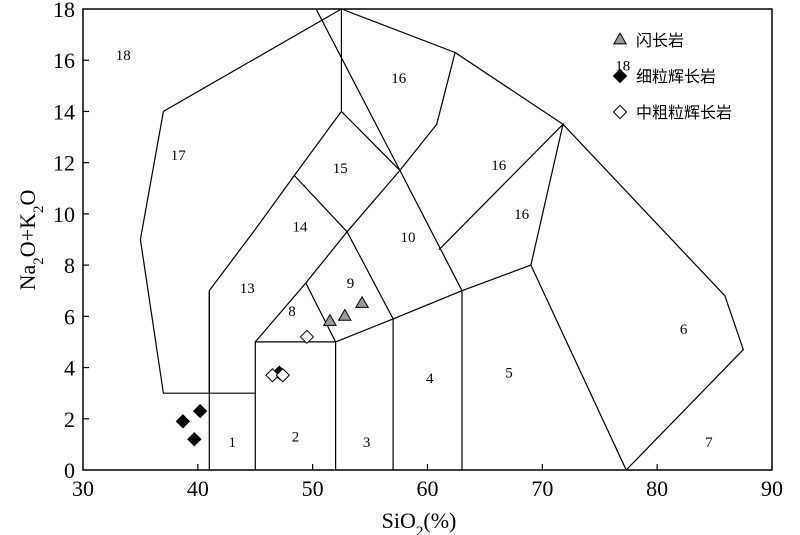  What do you see at coordinates (657, 488) in the screenshot?
I see `x-tick-label: 80` at bounding box center [657, 488].